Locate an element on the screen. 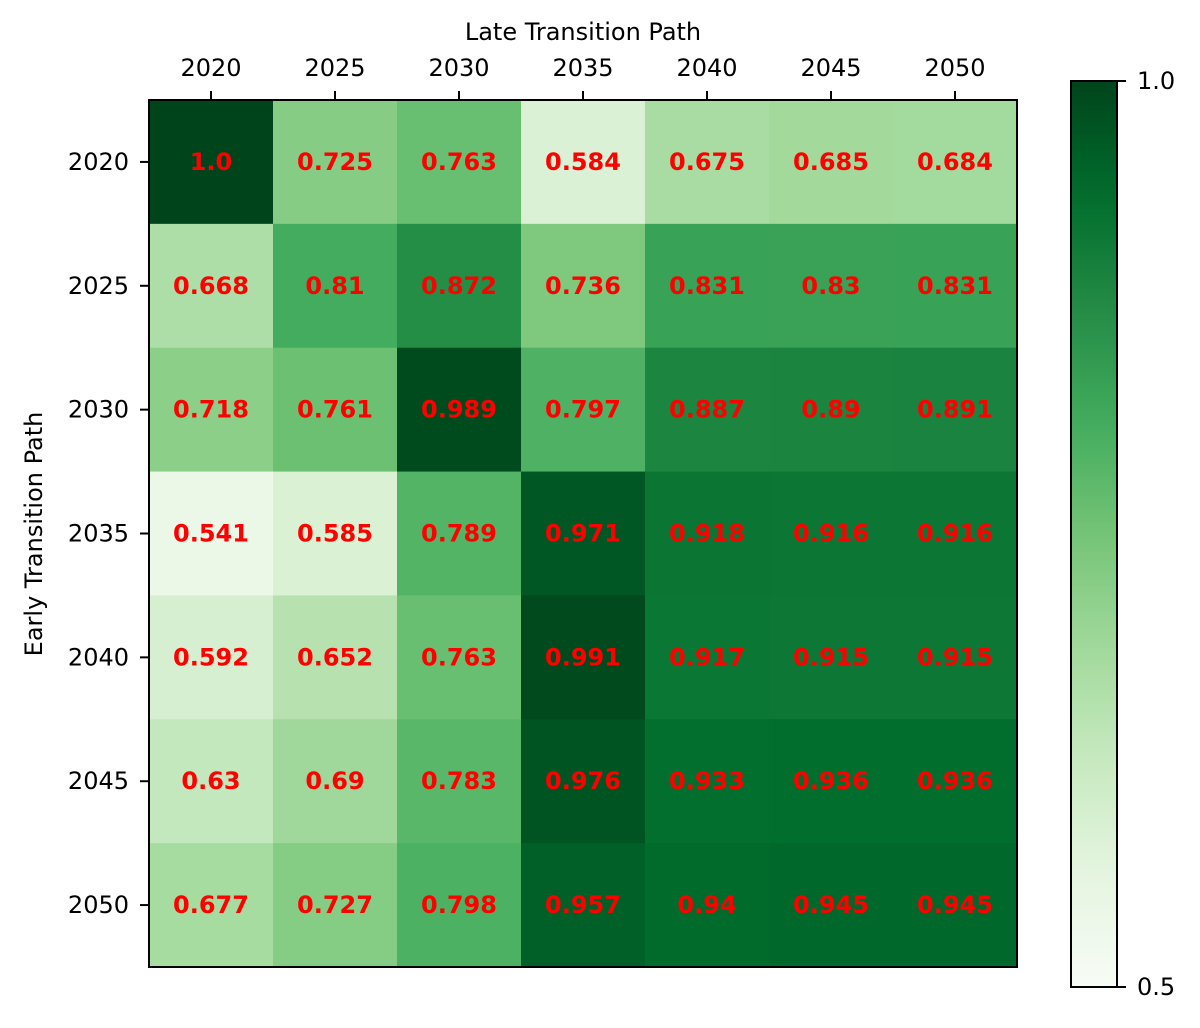 The height and width of the screenshot is (1028, 1200). cell-value-label: 1.0 is located at coordinates (211, 162).